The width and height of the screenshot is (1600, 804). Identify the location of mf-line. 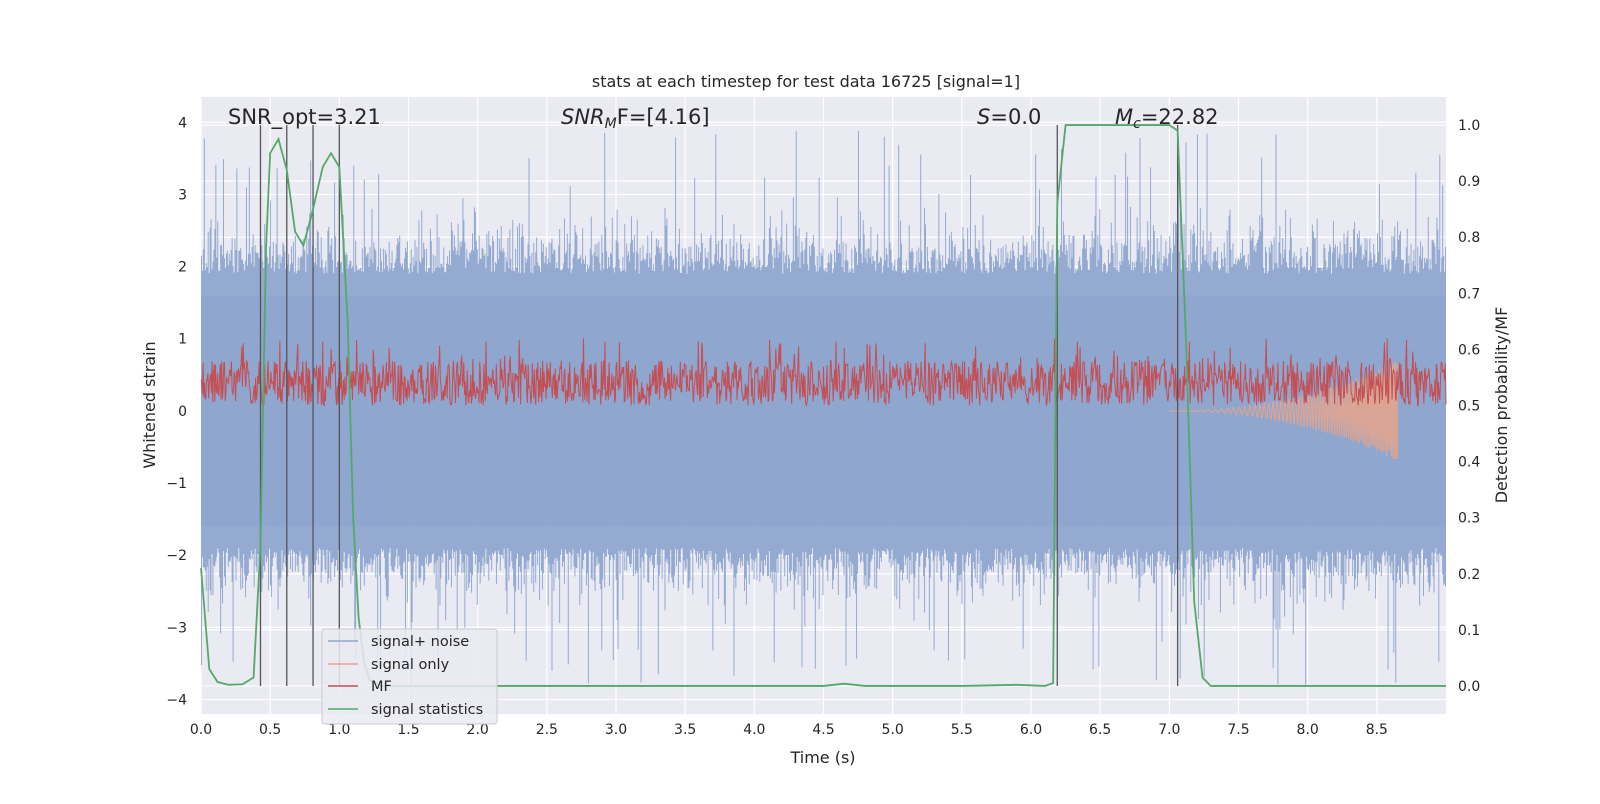
(823, 373).